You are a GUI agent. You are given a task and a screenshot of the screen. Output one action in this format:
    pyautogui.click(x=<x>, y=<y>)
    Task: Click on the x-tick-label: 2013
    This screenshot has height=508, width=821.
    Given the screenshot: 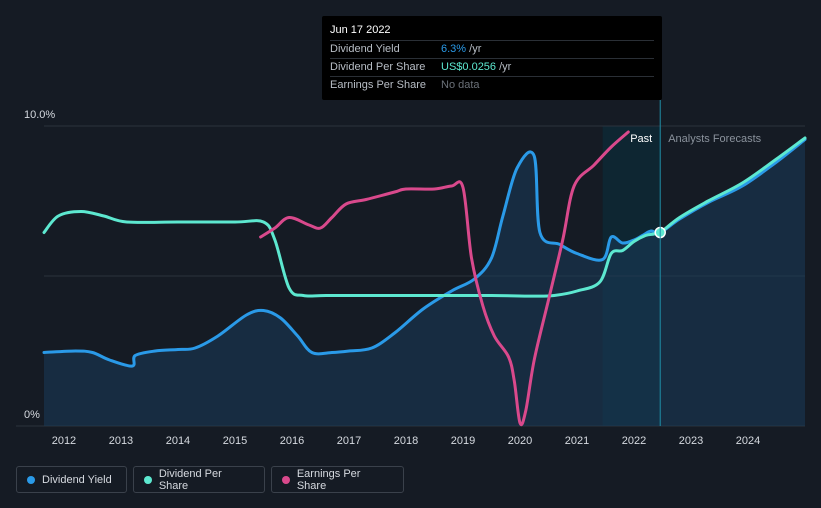 What is the action you would take?
    pyautogui.click(x=121, y=441)
    